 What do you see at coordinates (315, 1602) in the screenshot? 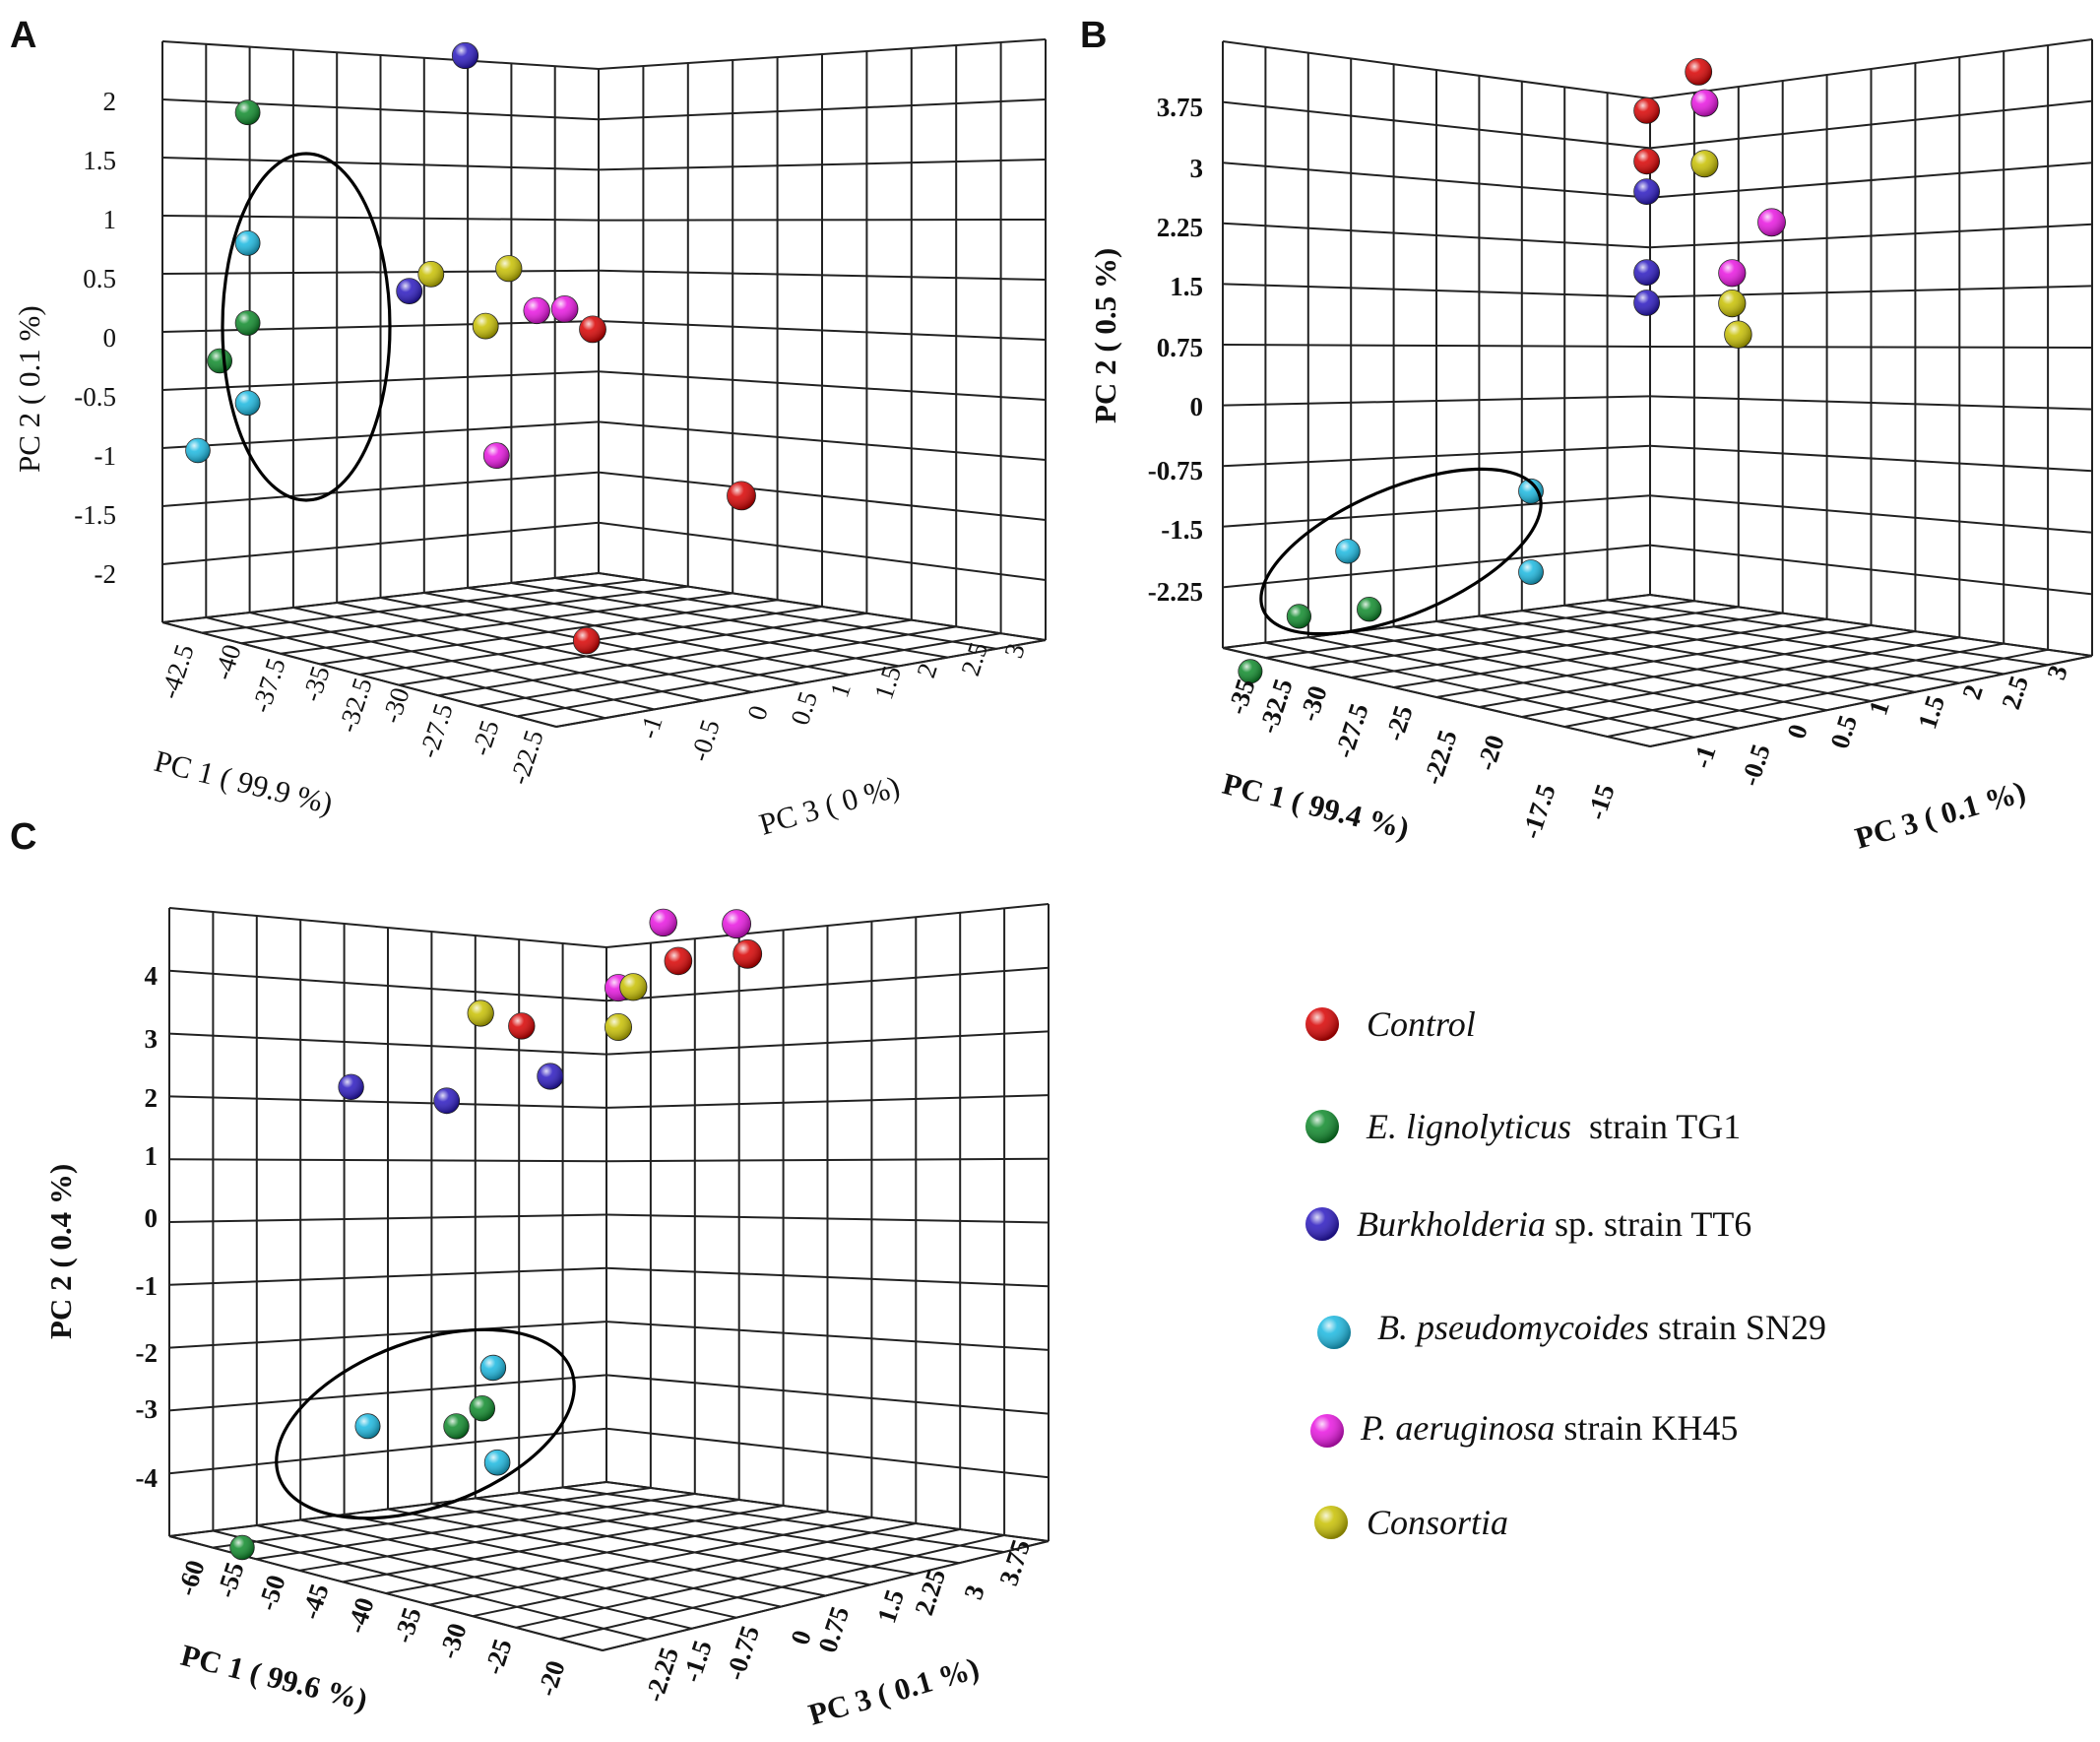
I see `x-tick: -45` at bounding box center [315, 1602].